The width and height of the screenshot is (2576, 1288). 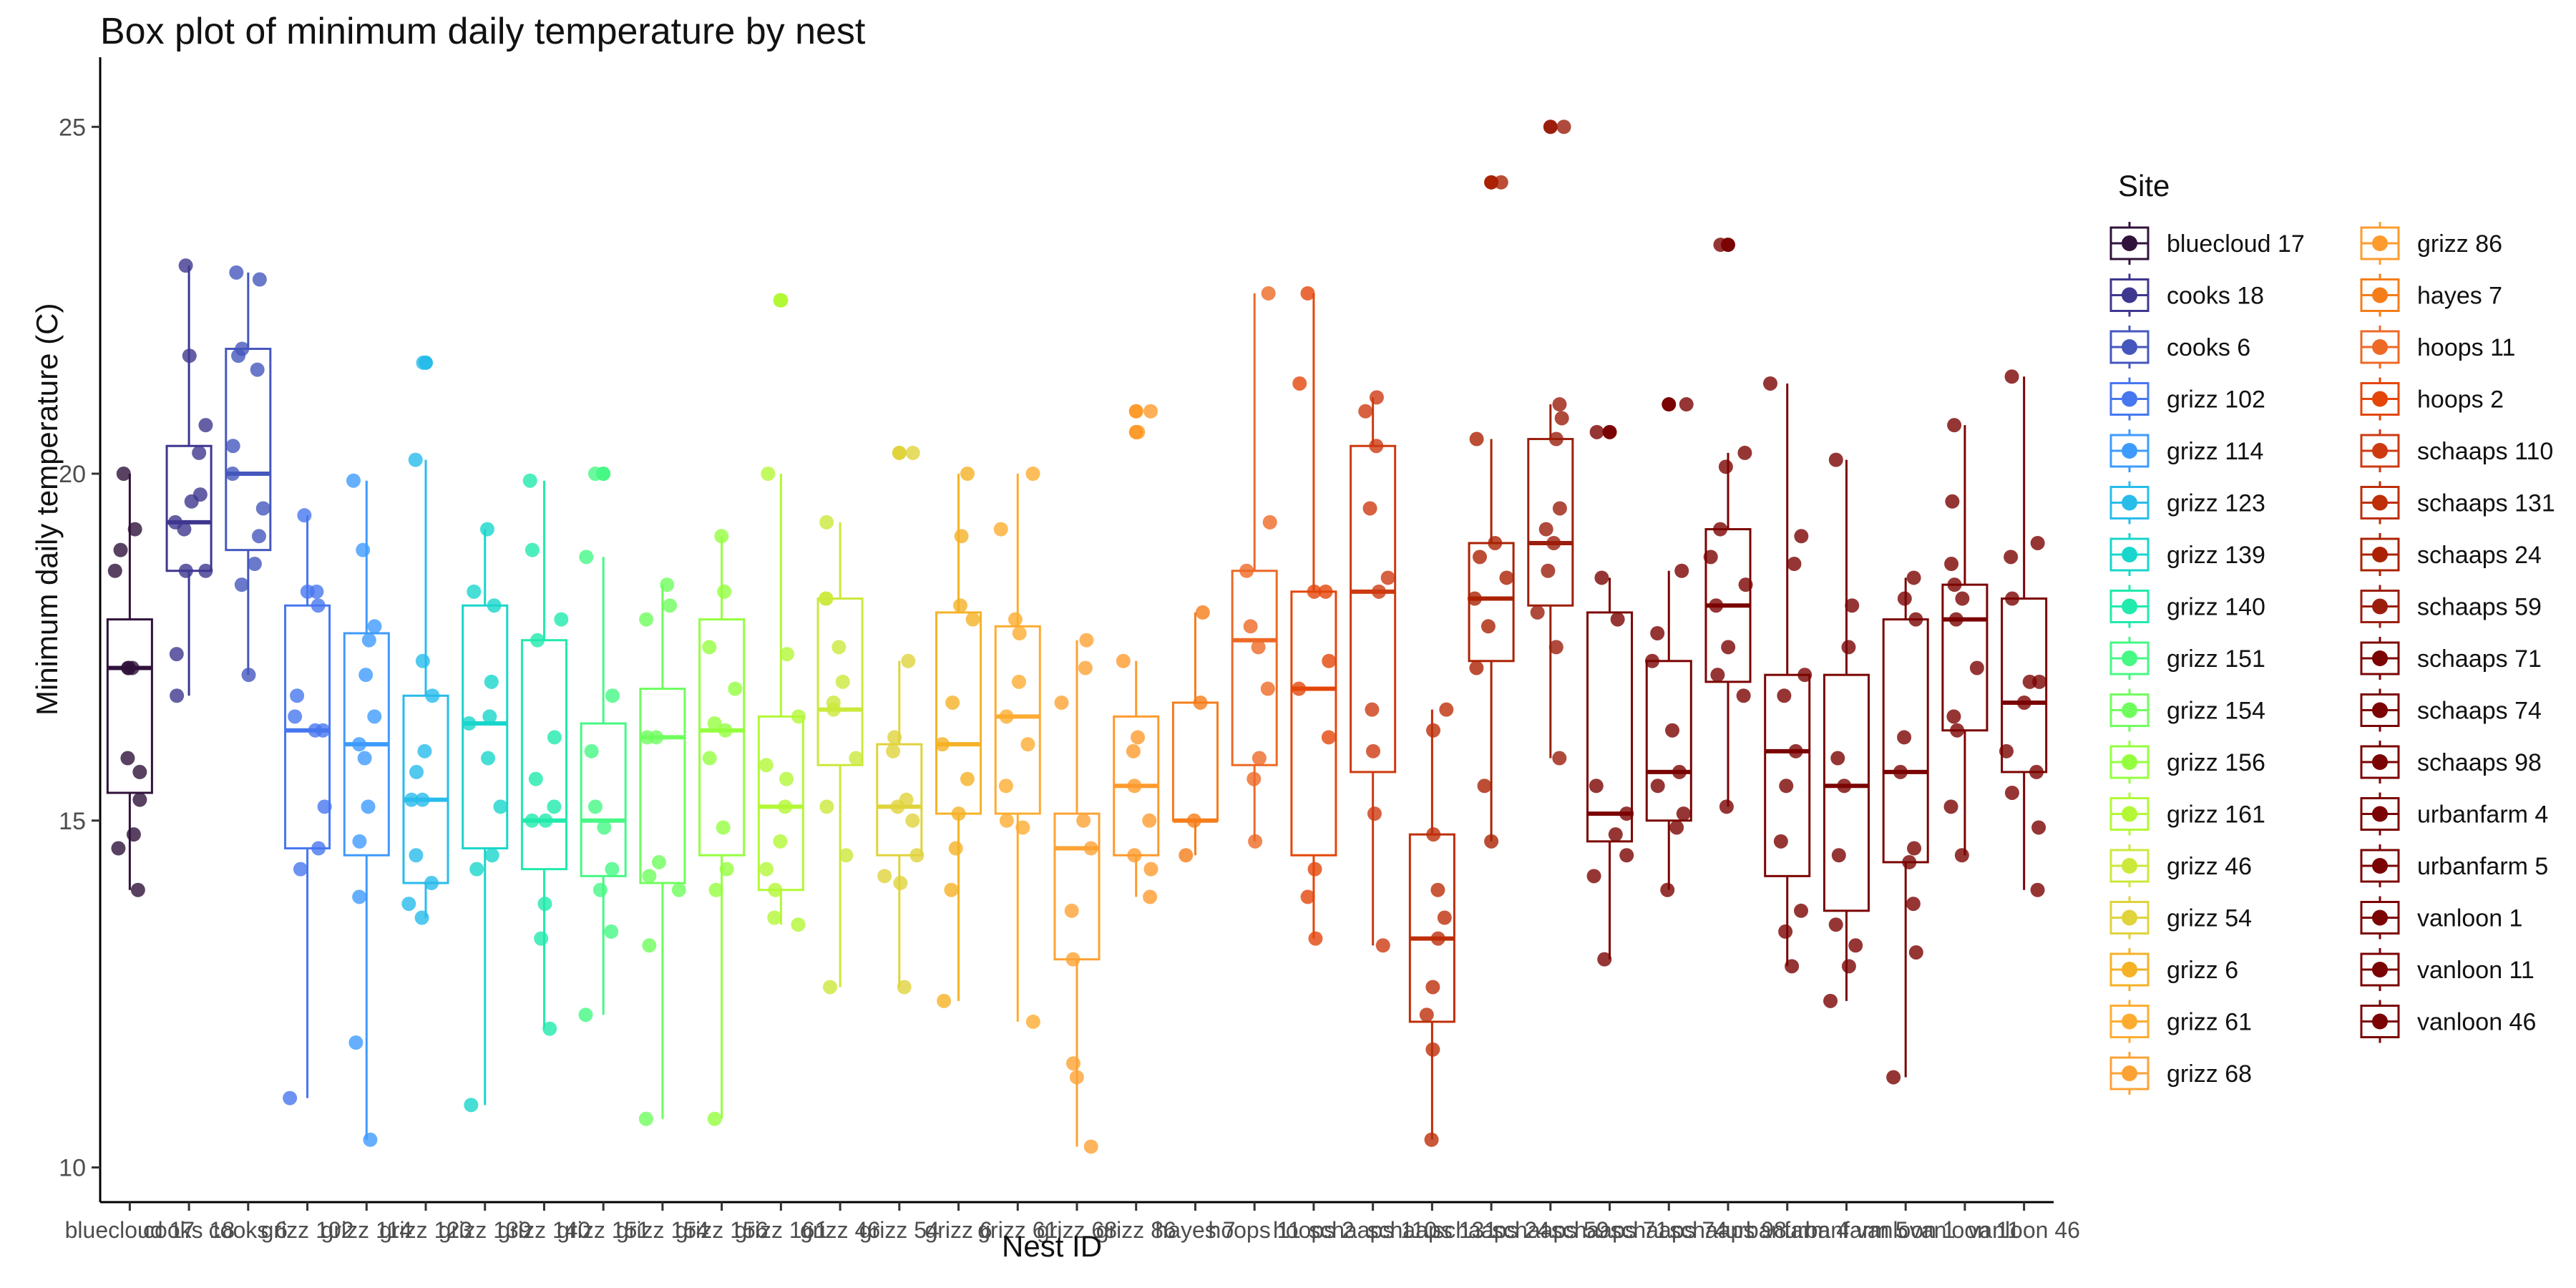 I want to click on legend-label: grizz 123, so click(x=2216, y=503).